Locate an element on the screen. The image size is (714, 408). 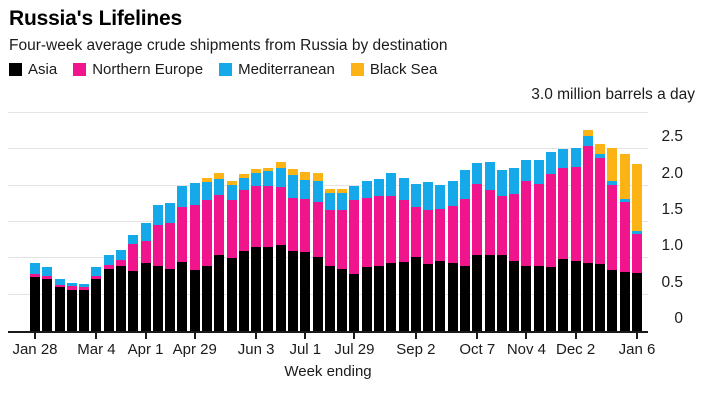
y-tick-label: 0 is located at coordinates (678, 318).